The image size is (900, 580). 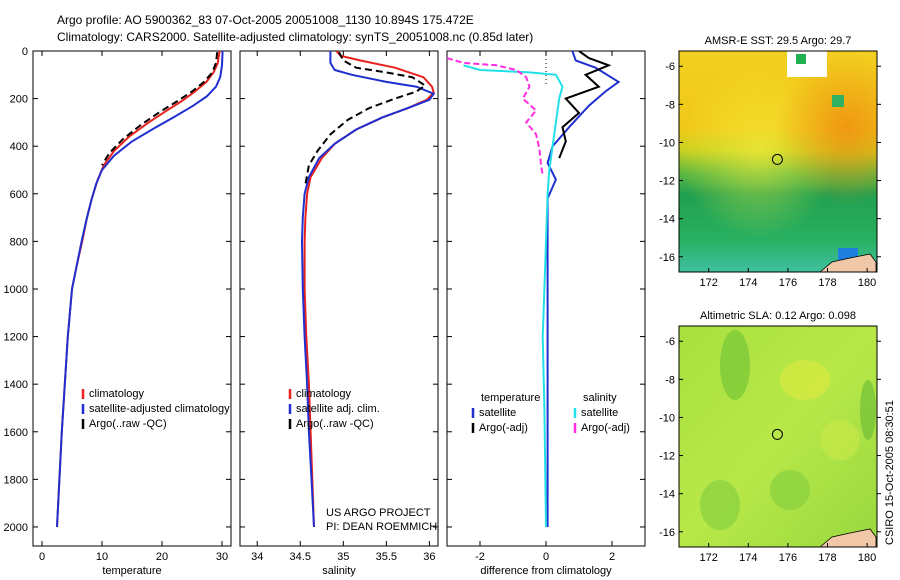 I want to click on temperature-legend-label: climatology, so click(x=117, y=394).